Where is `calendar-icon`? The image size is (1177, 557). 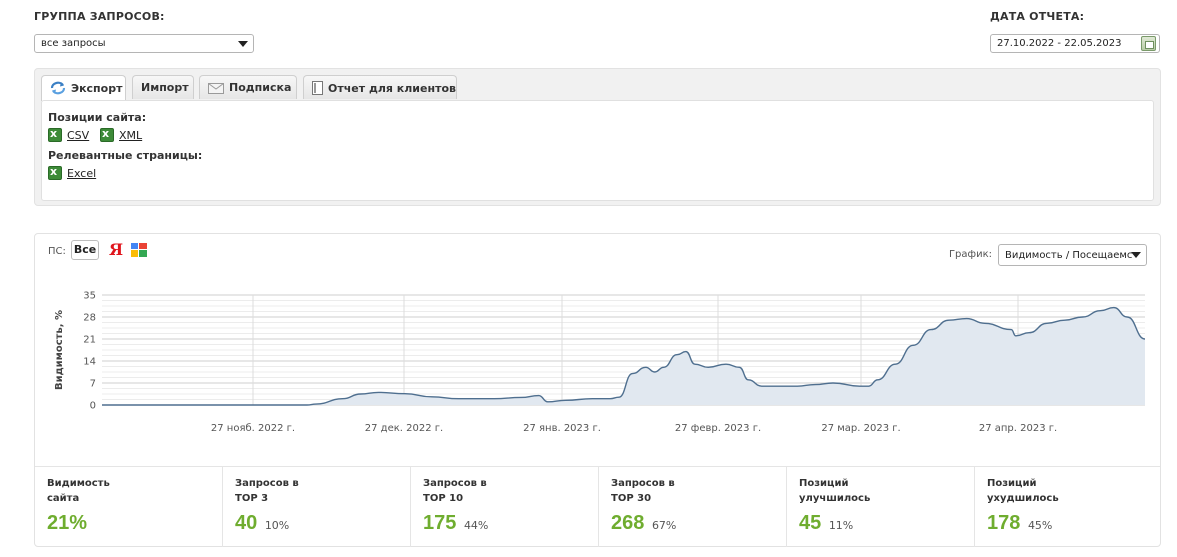 calendar-icon is located at coordinates (1148, 43).